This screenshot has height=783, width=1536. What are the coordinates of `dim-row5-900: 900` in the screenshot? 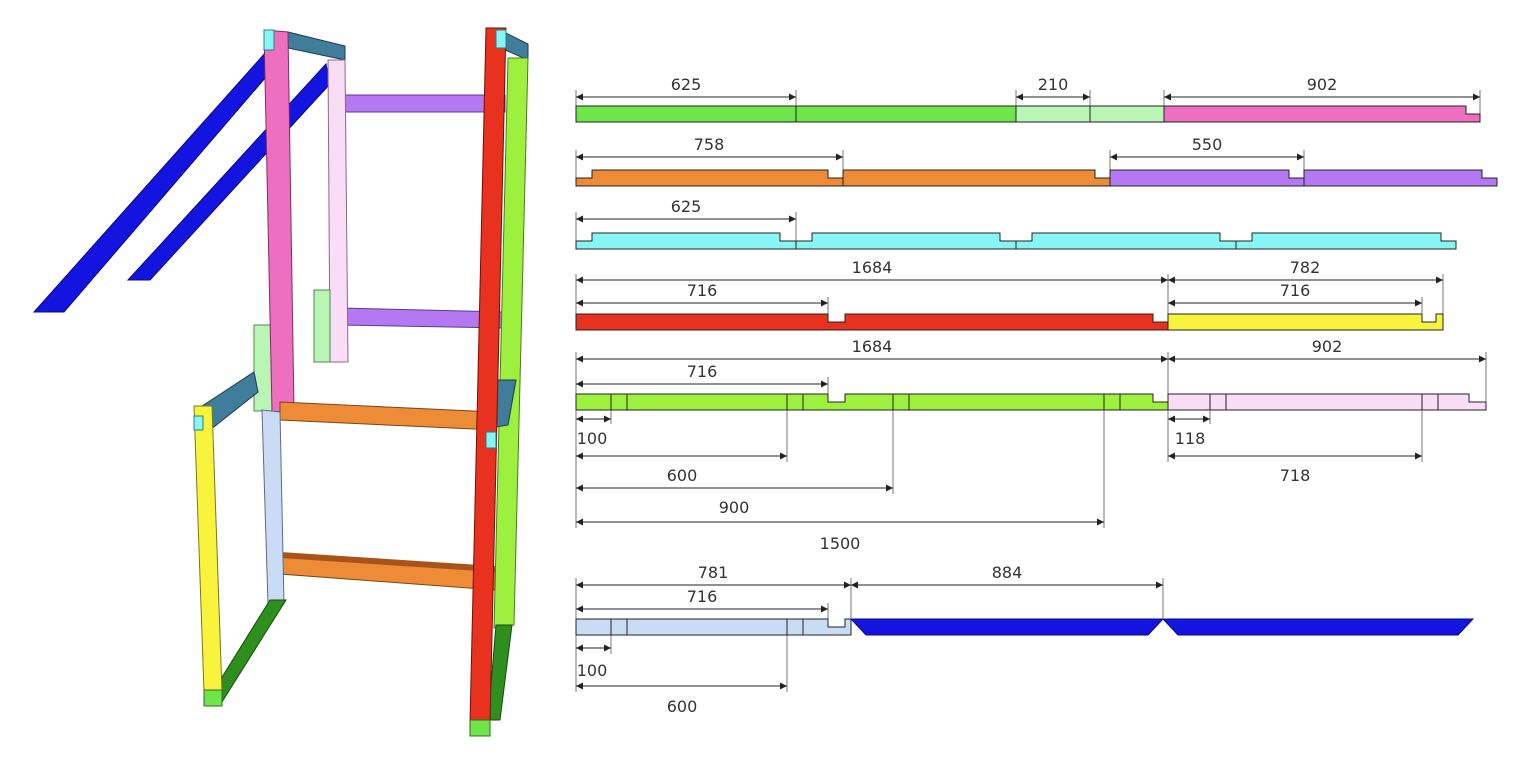 It's located at (734, 507).